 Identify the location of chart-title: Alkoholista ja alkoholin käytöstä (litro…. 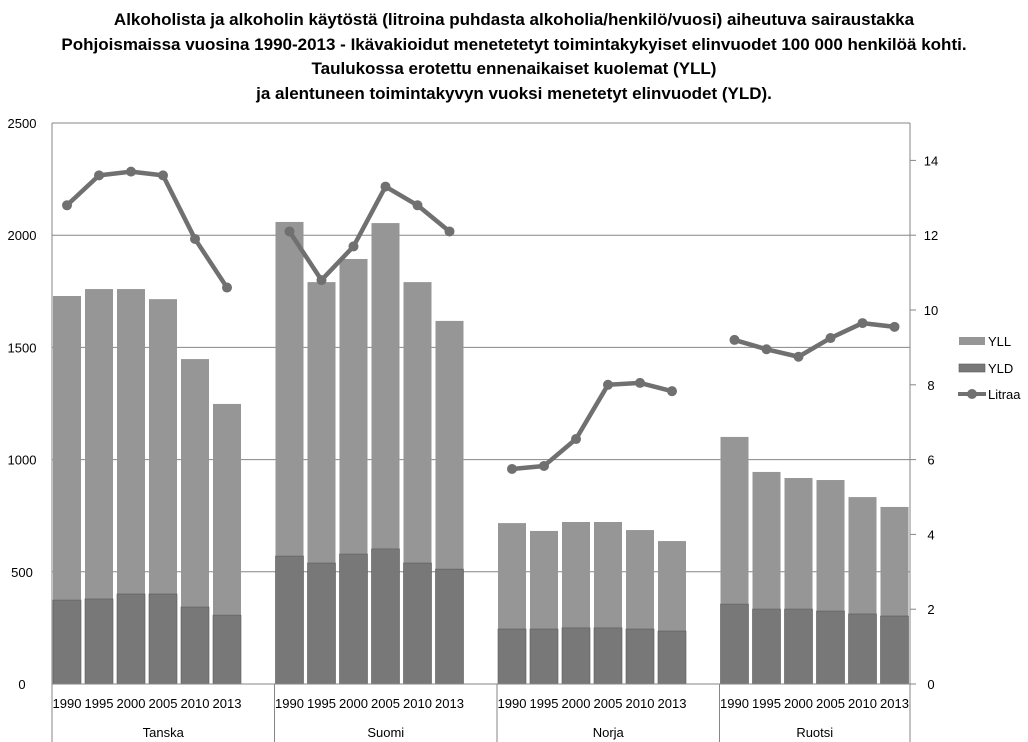
(514, 57).